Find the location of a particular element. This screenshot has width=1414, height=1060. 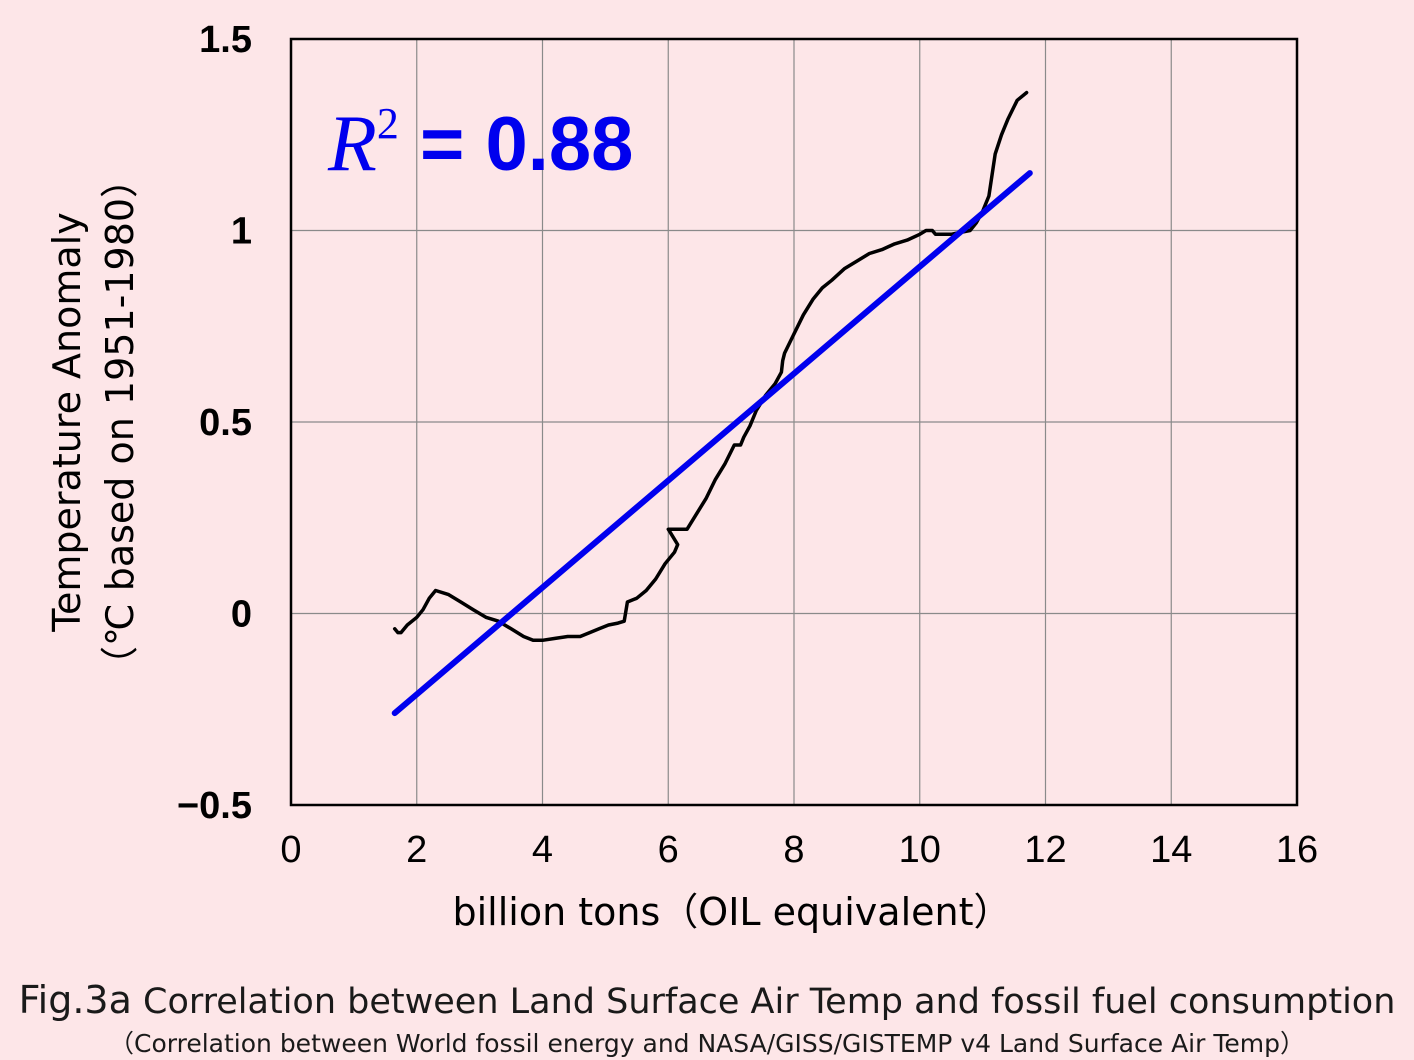

x-tick-label: 4 is located at coordinates (542, 850).